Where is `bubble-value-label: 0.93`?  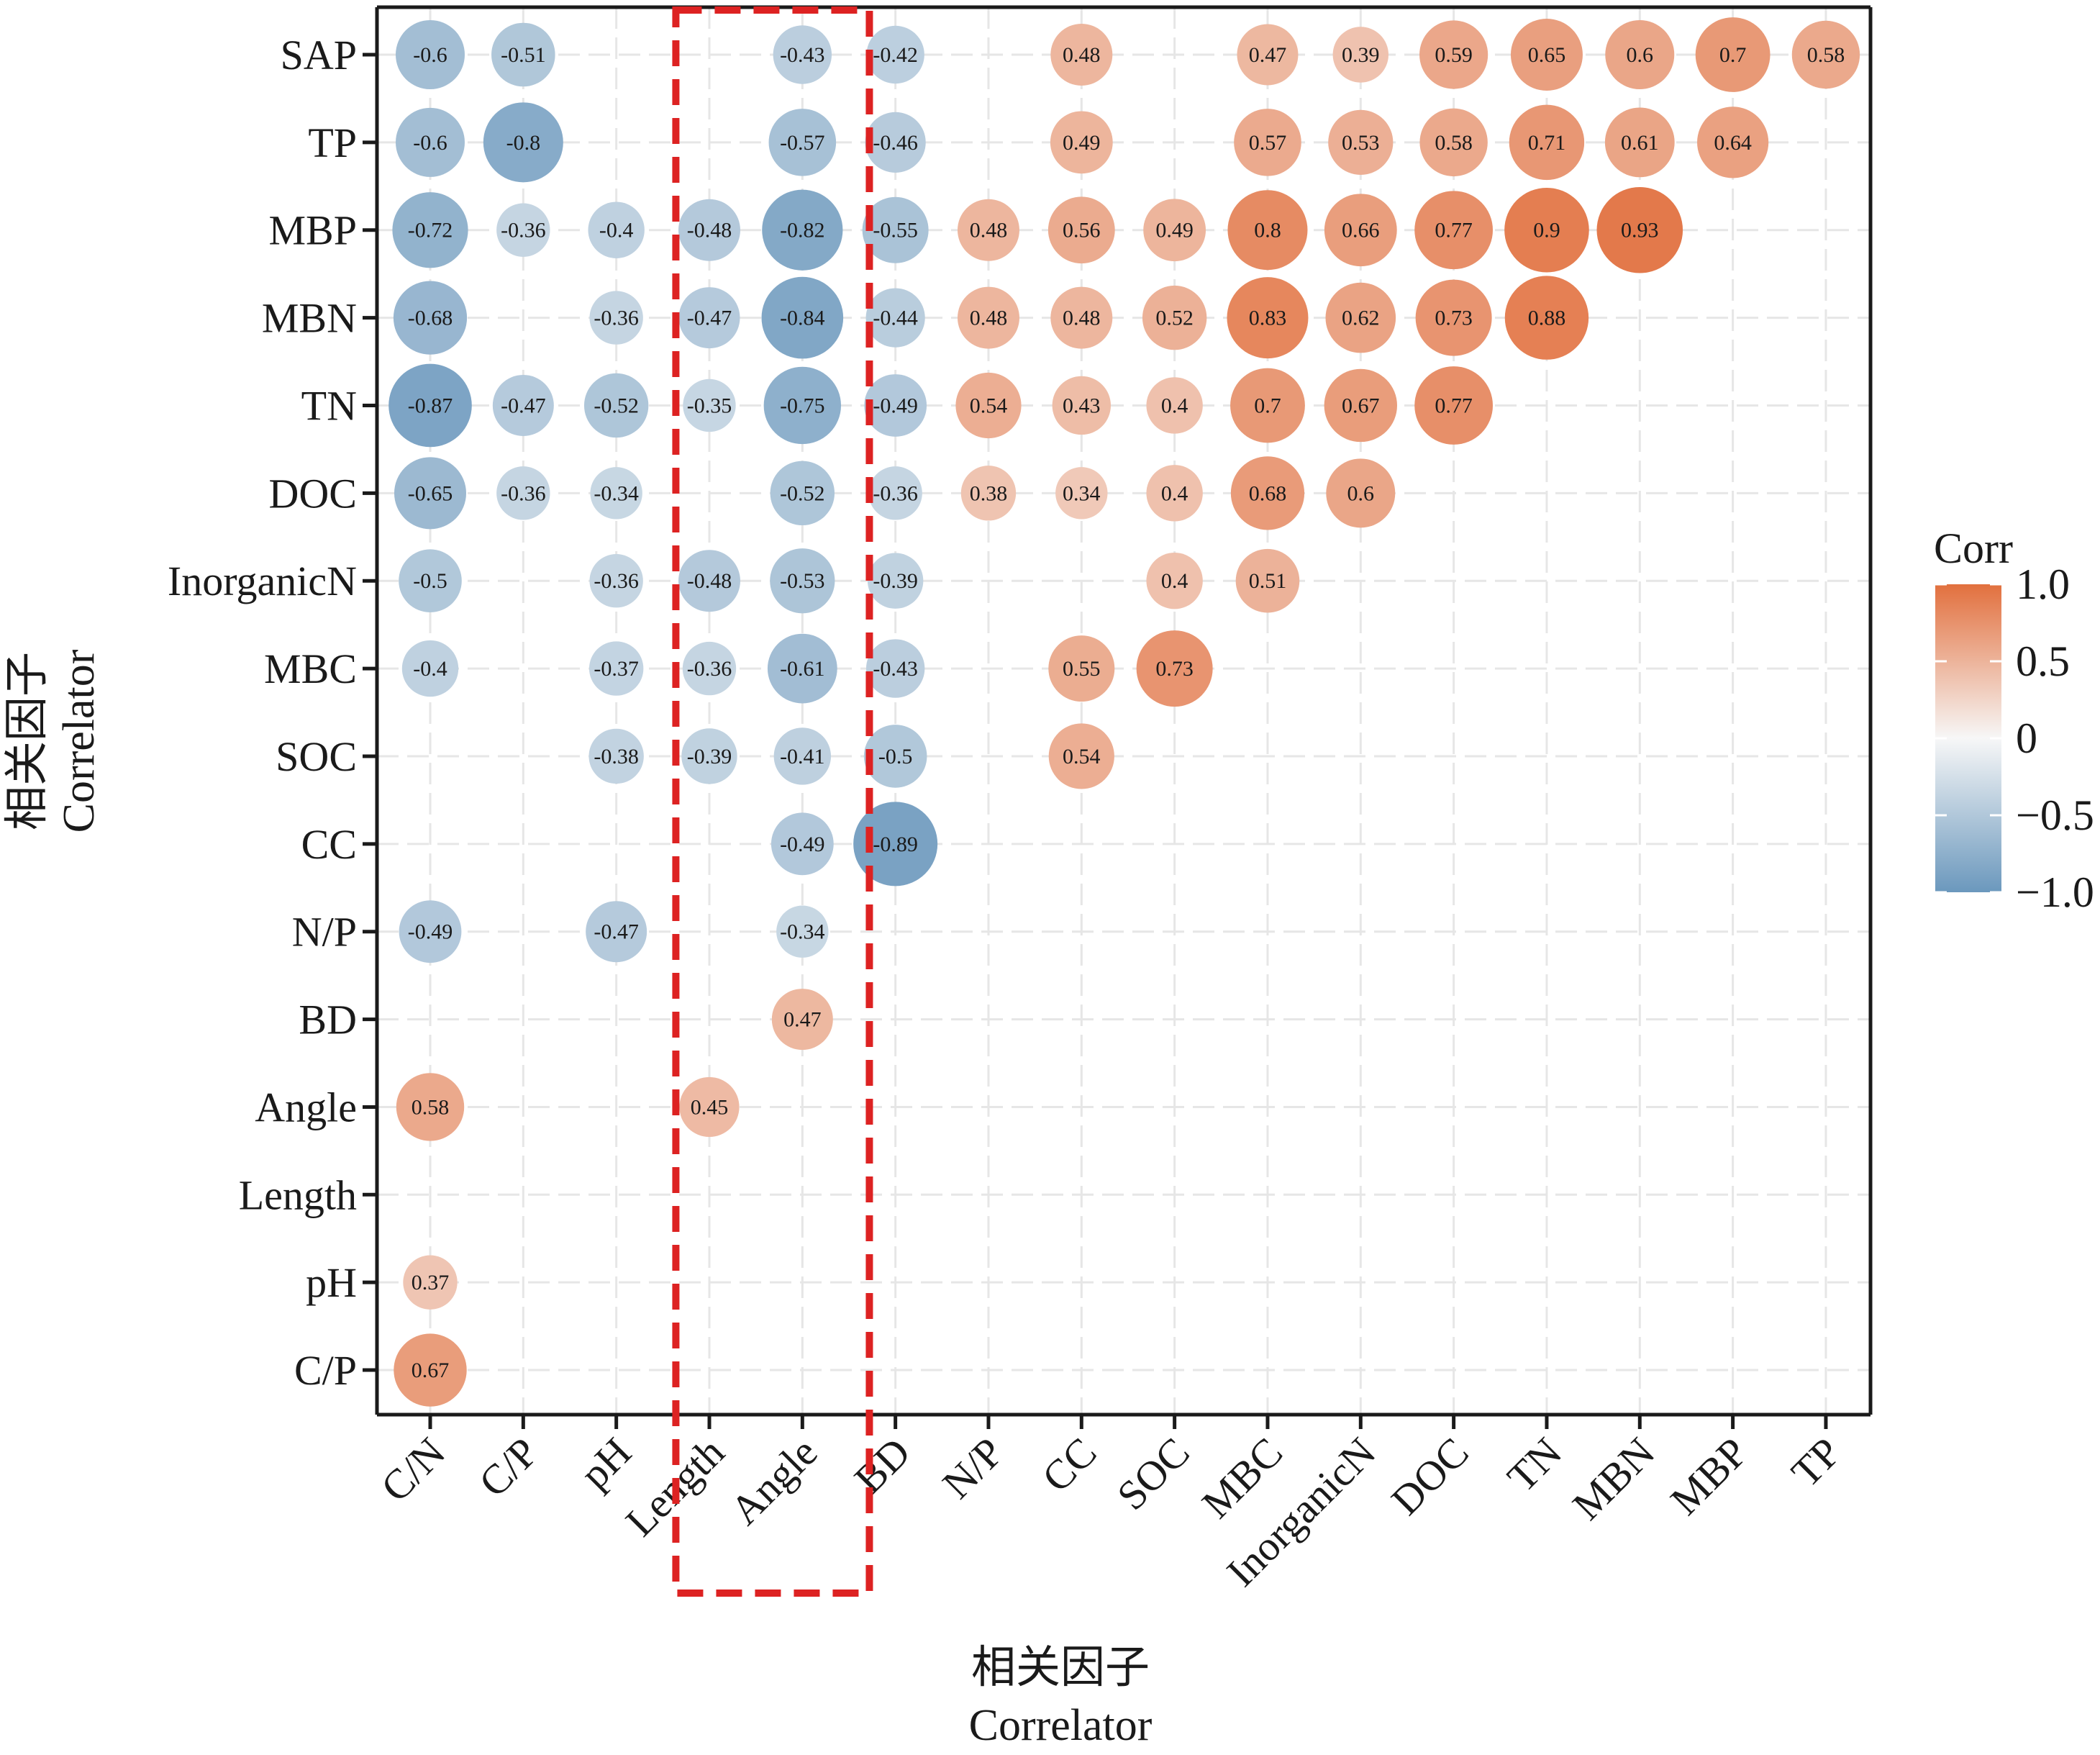
bubble-value-label: 0.93 is located at coordinates (1640, 230).